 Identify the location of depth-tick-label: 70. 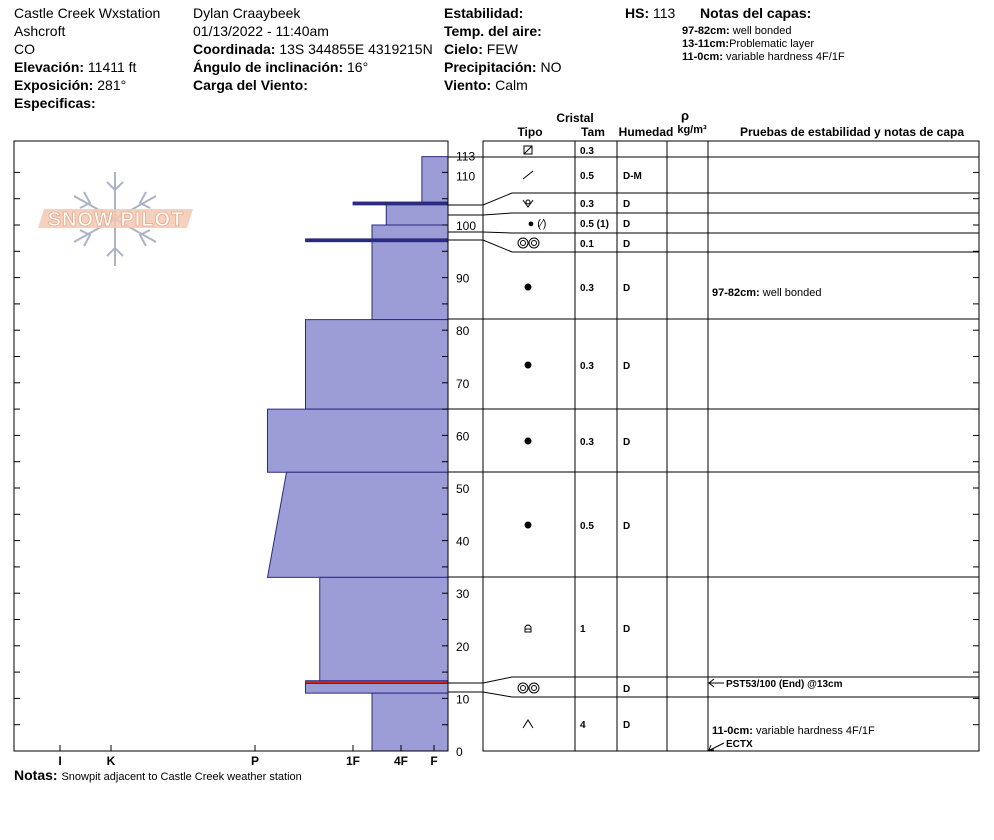
(463, 384).